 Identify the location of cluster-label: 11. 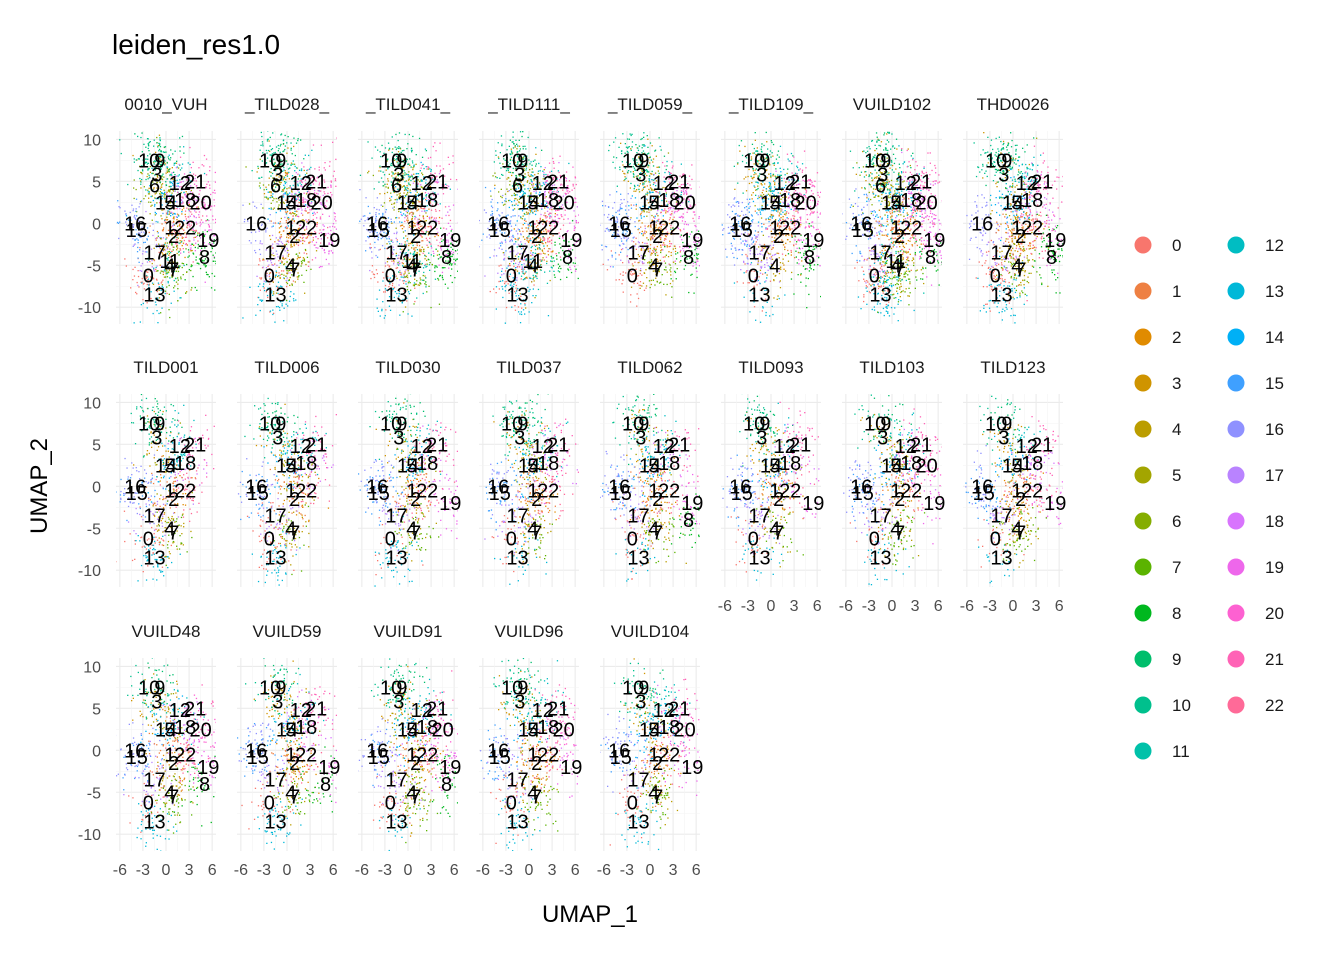
(411, 262).